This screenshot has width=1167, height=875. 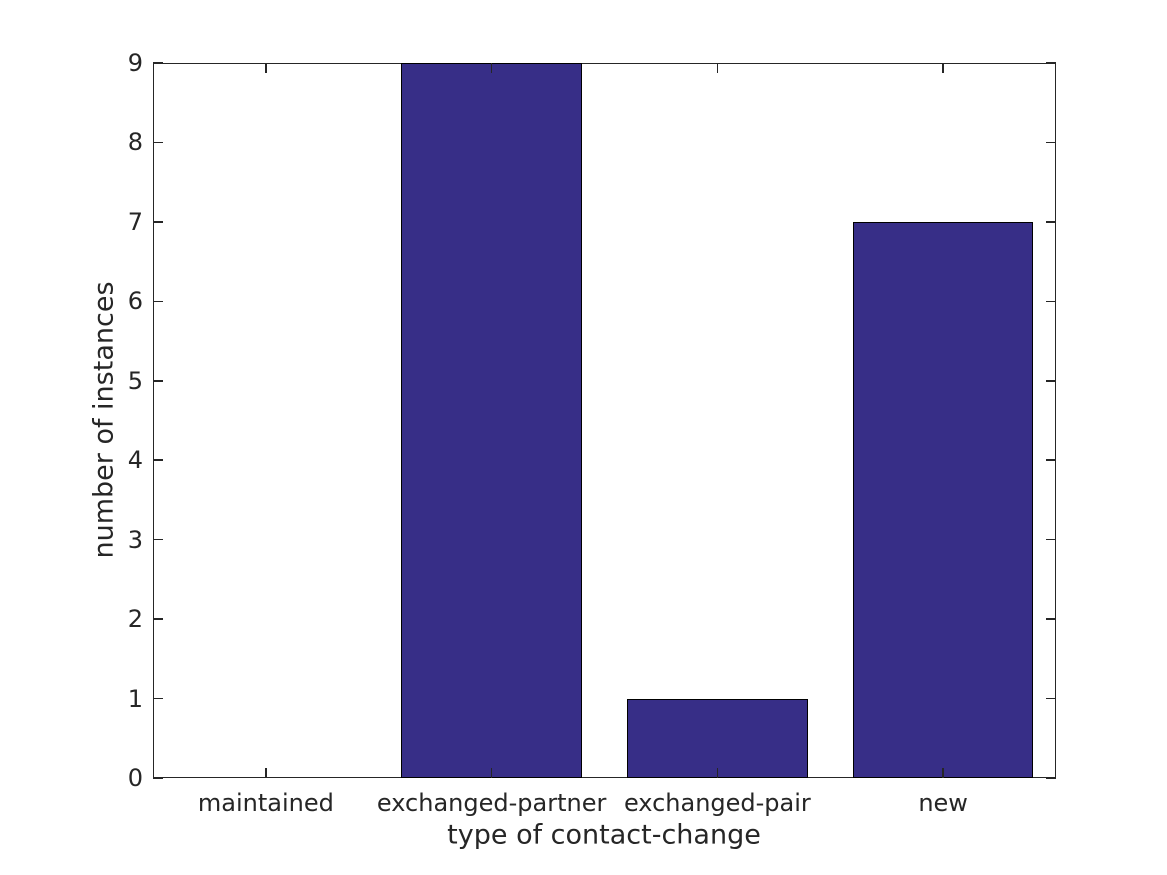 I want to click on x-tick-bottom-exchanged-partner, so click(x=491, y=773).